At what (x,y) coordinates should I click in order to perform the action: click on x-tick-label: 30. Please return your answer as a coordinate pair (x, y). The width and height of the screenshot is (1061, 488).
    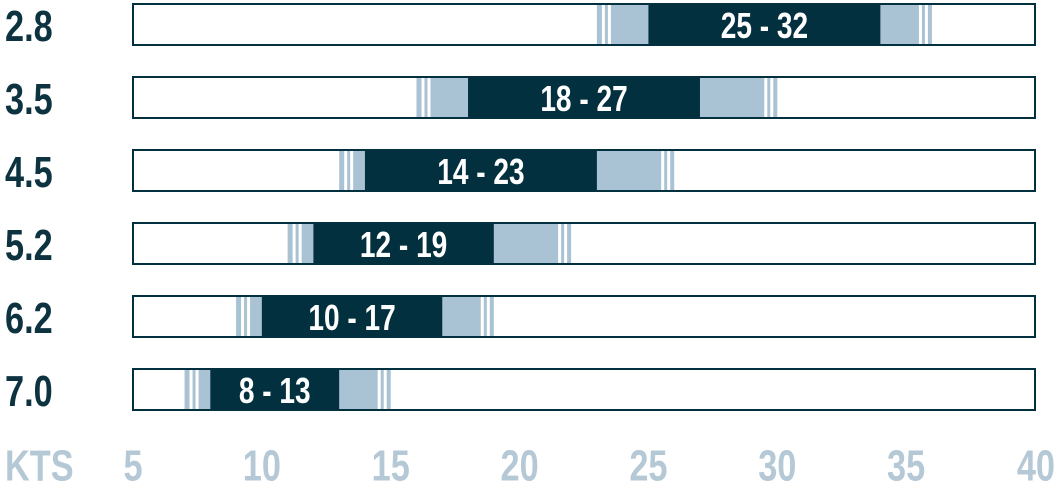
    Looking at the image, I should click on (777, 464).